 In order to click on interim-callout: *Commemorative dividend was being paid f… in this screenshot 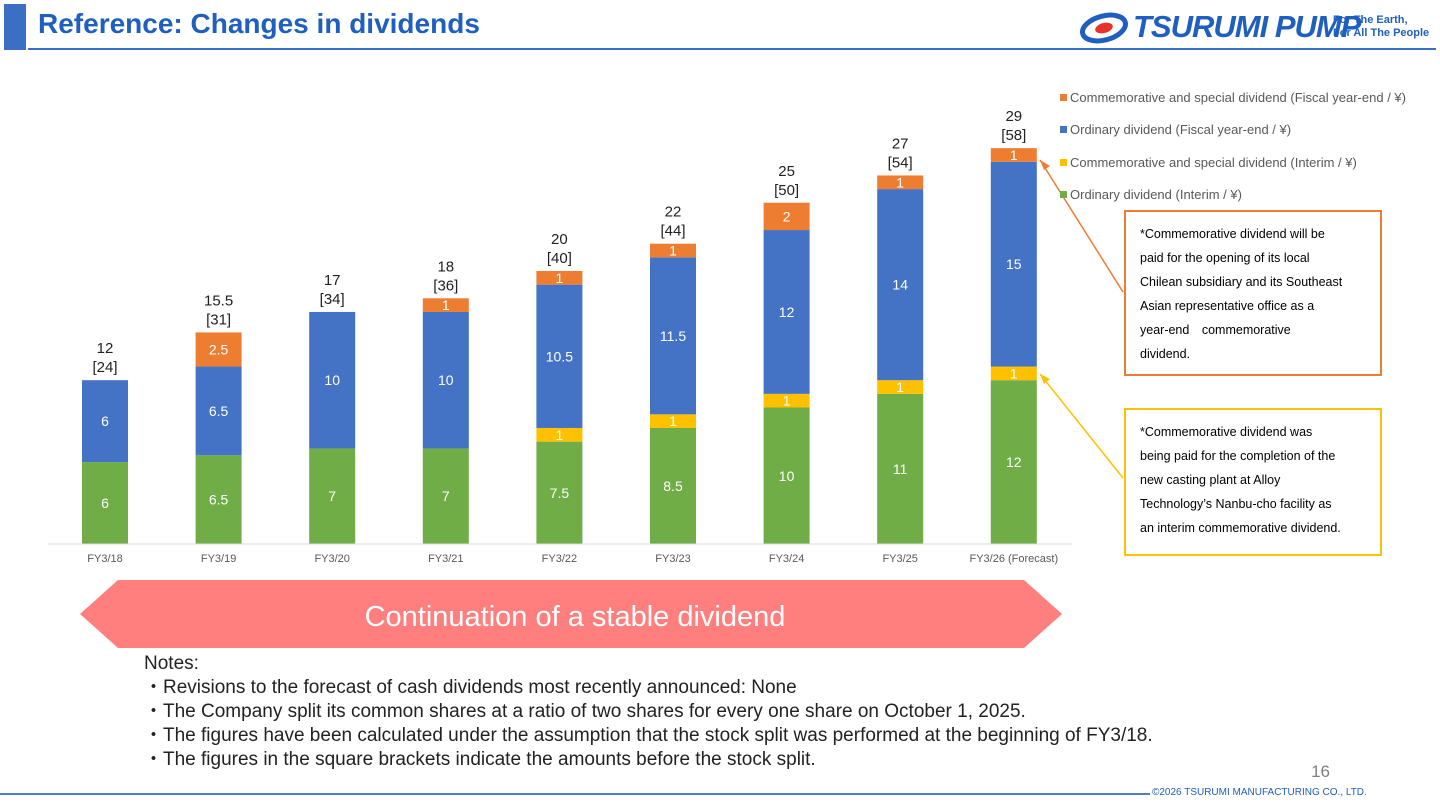, I will do `click(1253, 482)`.